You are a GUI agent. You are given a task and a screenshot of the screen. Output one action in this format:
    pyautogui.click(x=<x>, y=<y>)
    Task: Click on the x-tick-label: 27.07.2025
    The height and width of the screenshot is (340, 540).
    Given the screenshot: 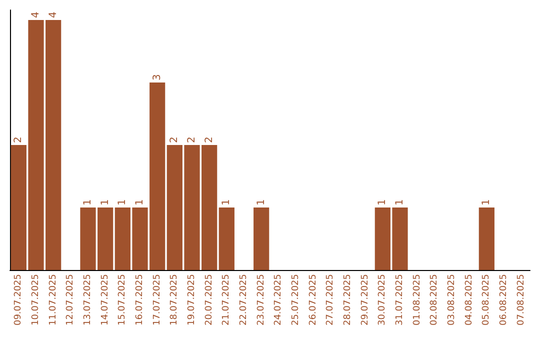 What is the action you would take?
    pyautogui.click(x=331, y=300)
    